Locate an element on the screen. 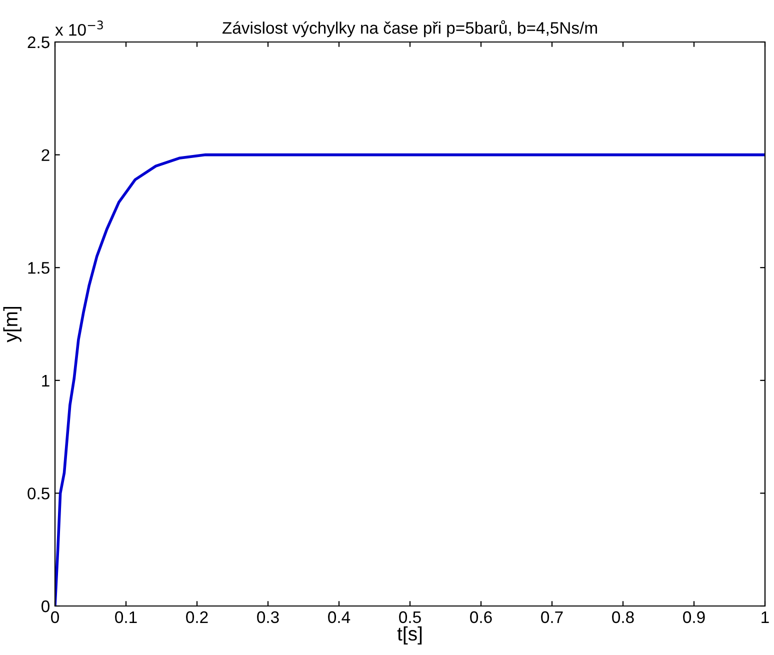  x-tick-label: 0.6 is located at coordinates (481, 617).